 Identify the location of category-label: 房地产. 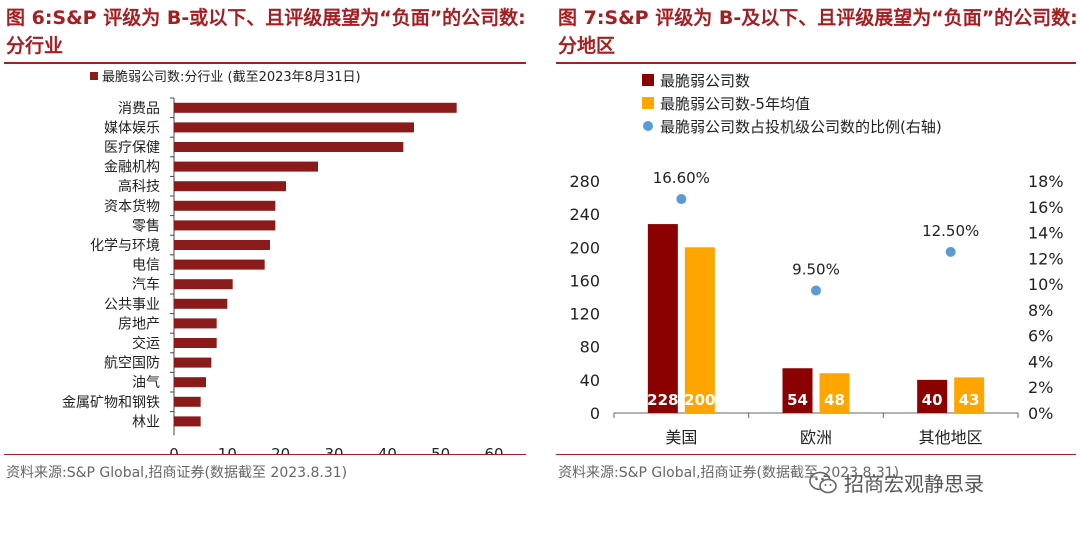
(139, 324).